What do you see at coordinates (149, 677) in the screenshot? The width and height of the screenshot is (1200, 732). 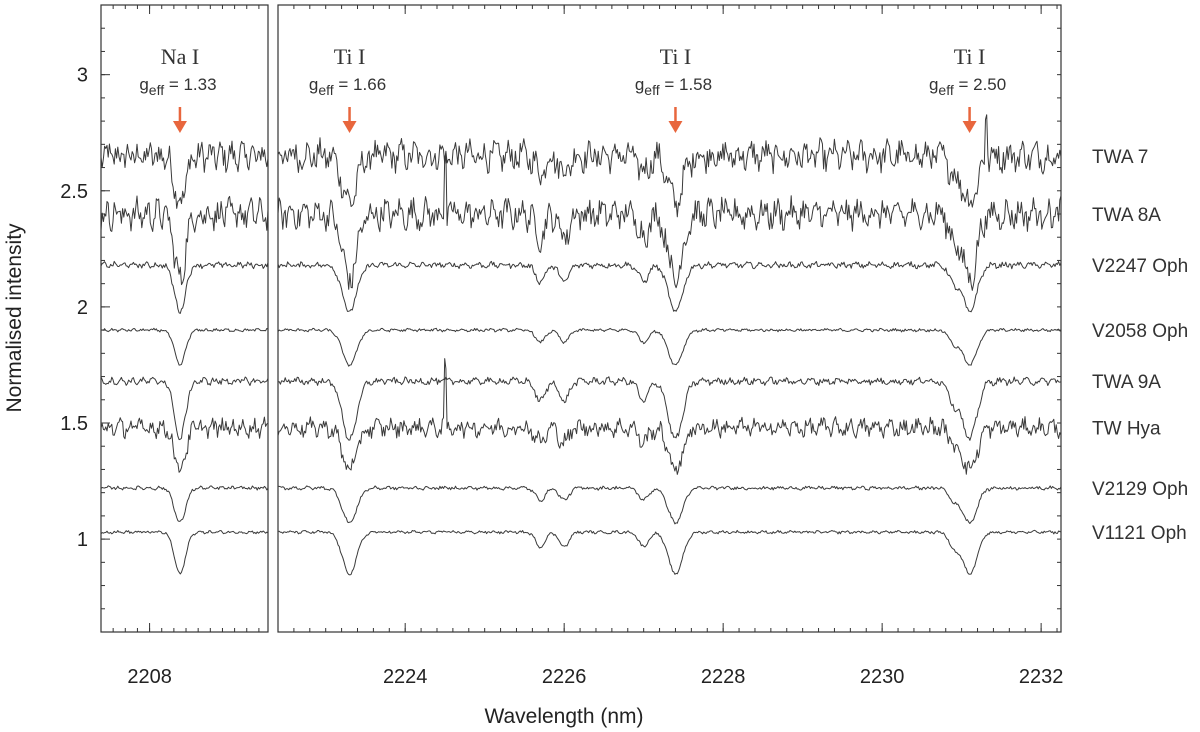 I see `x-tick-label: 2208` at bounding box center [149, 677].